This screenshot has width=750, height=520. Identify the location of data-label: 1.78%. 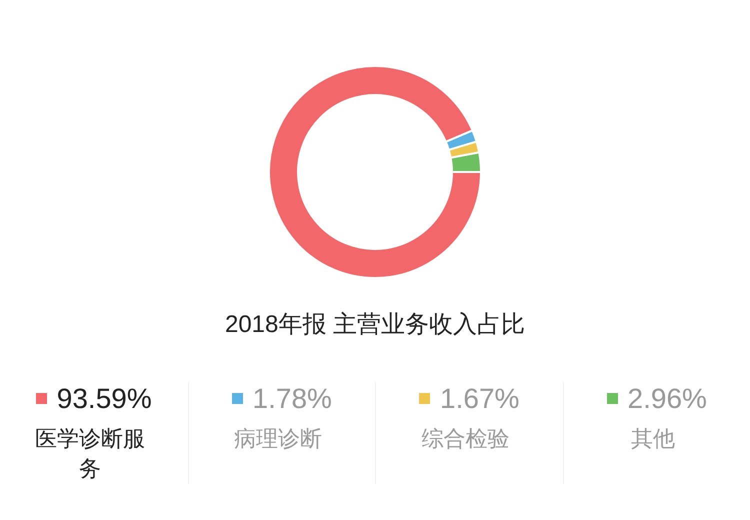
(292, 398).